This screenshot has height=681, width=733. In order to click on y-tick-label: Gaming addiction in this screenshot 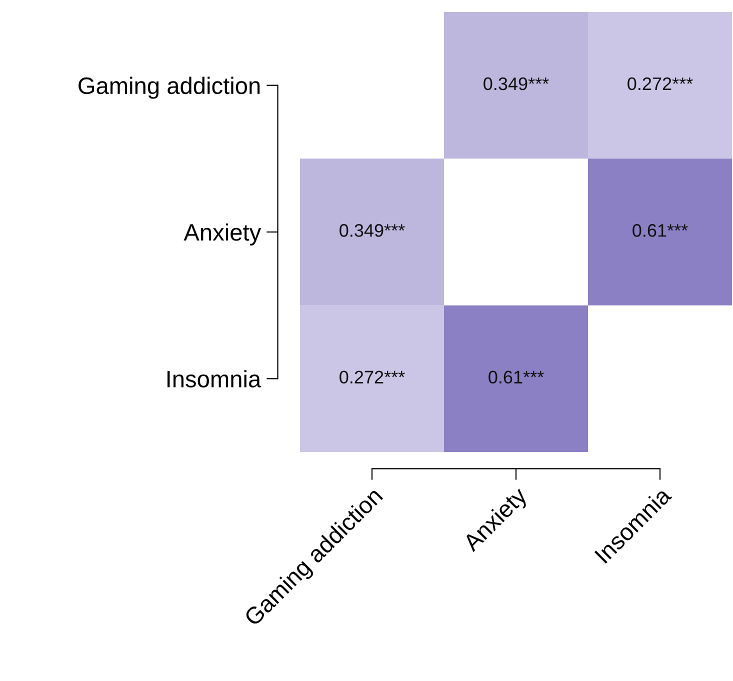, I will do `click(169, 87)`.